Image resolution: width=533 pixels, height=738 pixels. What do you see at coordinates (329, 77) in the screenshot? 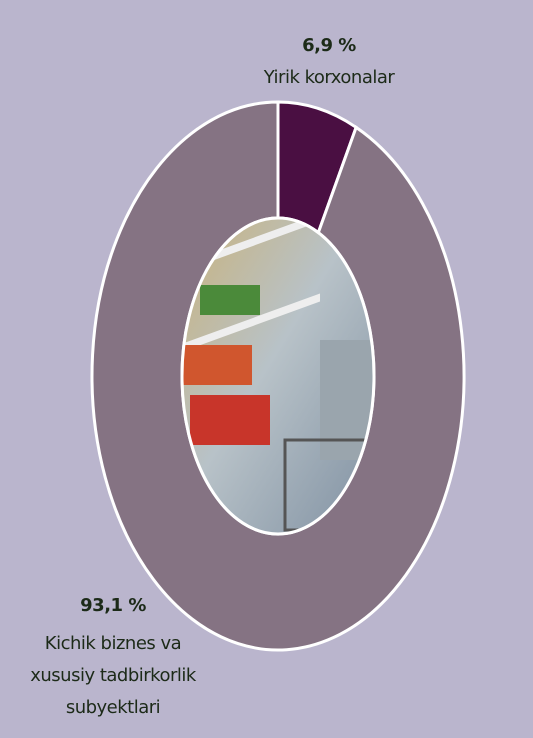
I see `category-label: Yirik korxonalar` at bounding box center [329, 77].